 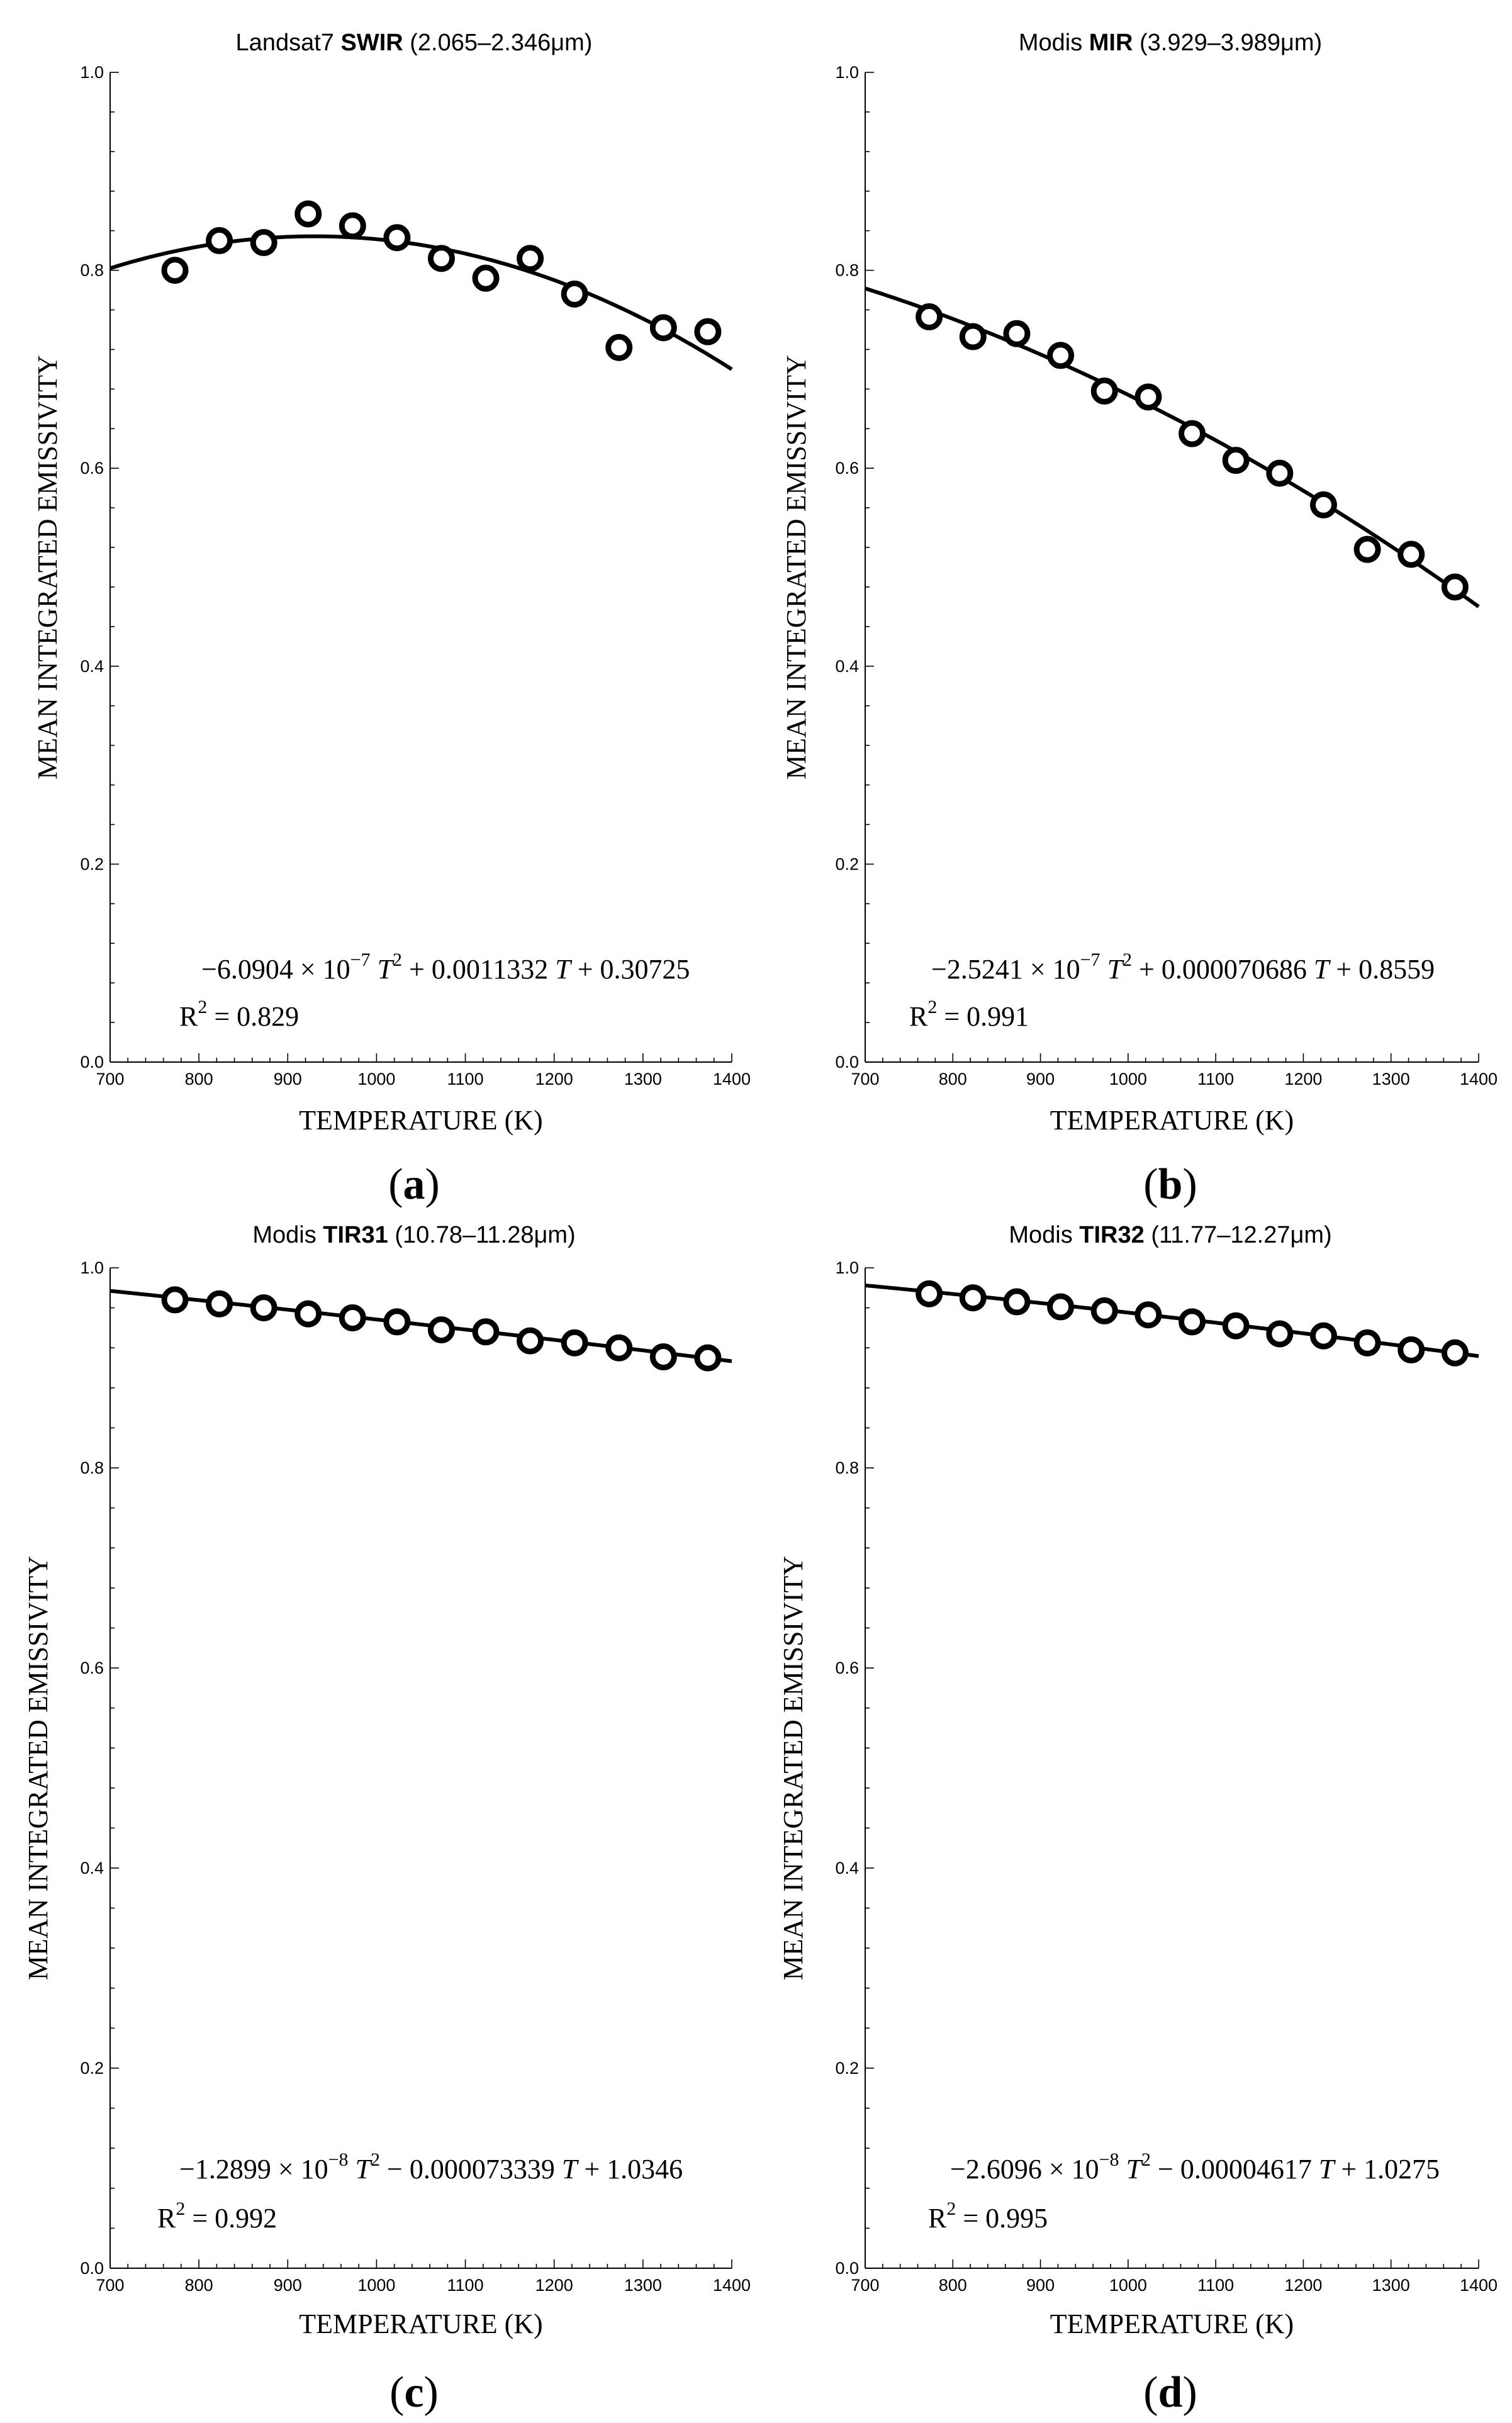 I want to click on fit-equation-coef: −1.2899 × 10, so click(x=253, y=2169).